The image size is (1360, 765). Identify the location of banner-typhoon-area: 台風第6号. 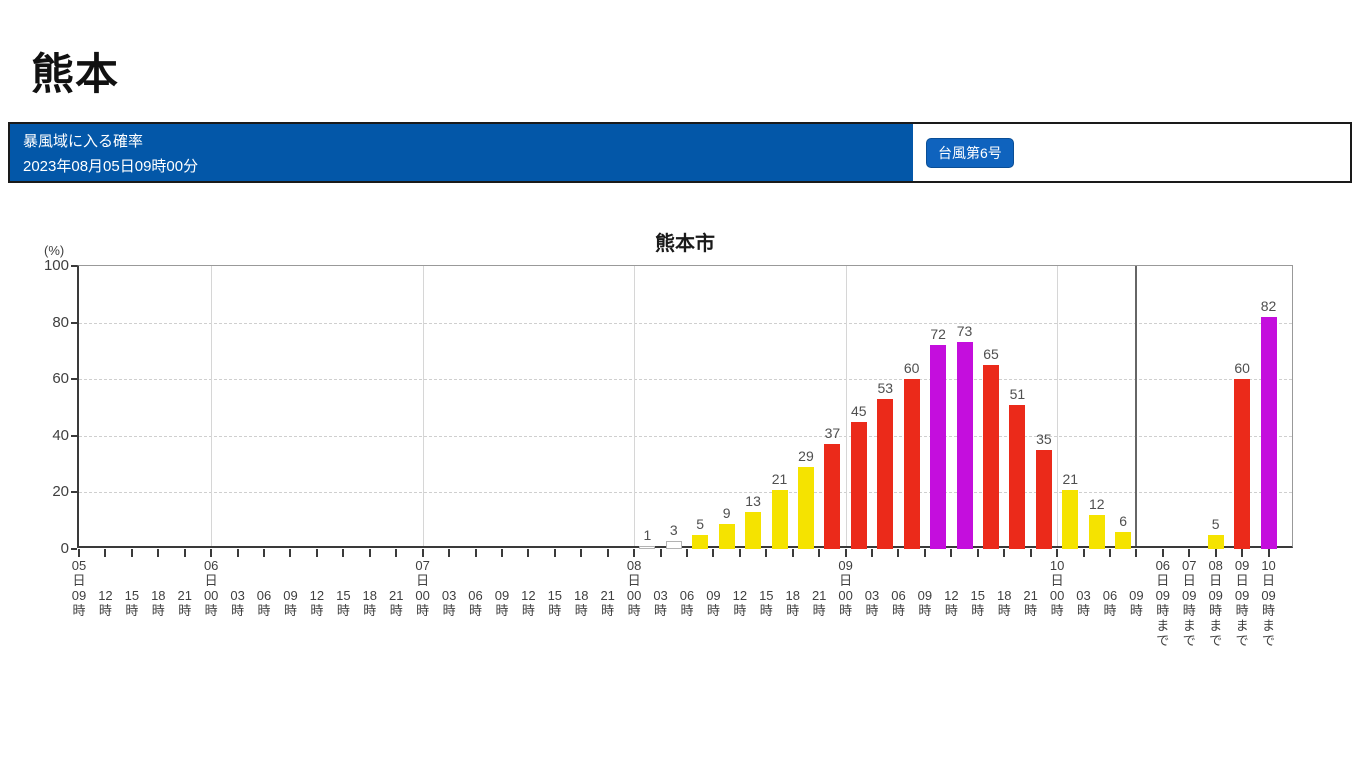
(1131, 152).